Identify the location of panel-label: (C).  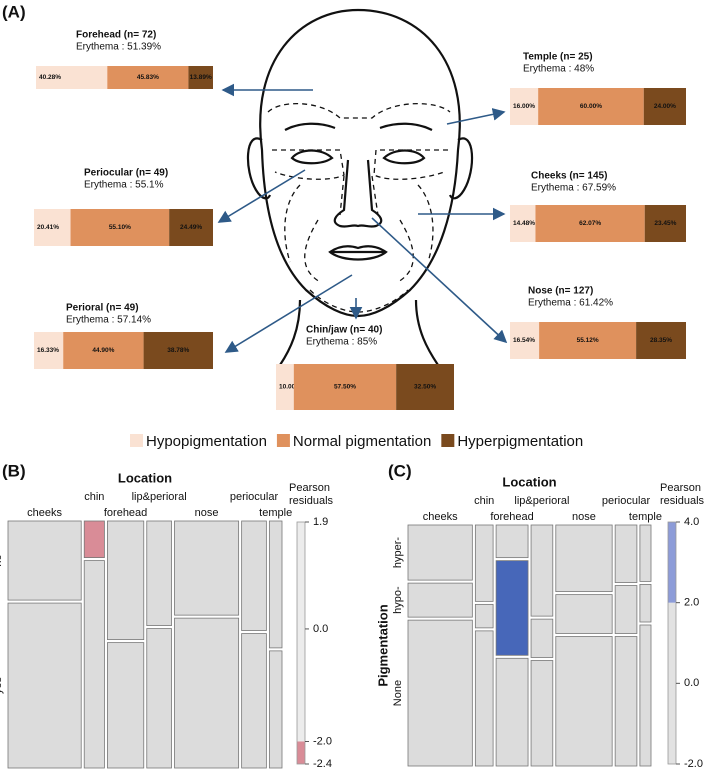
(400, 470).